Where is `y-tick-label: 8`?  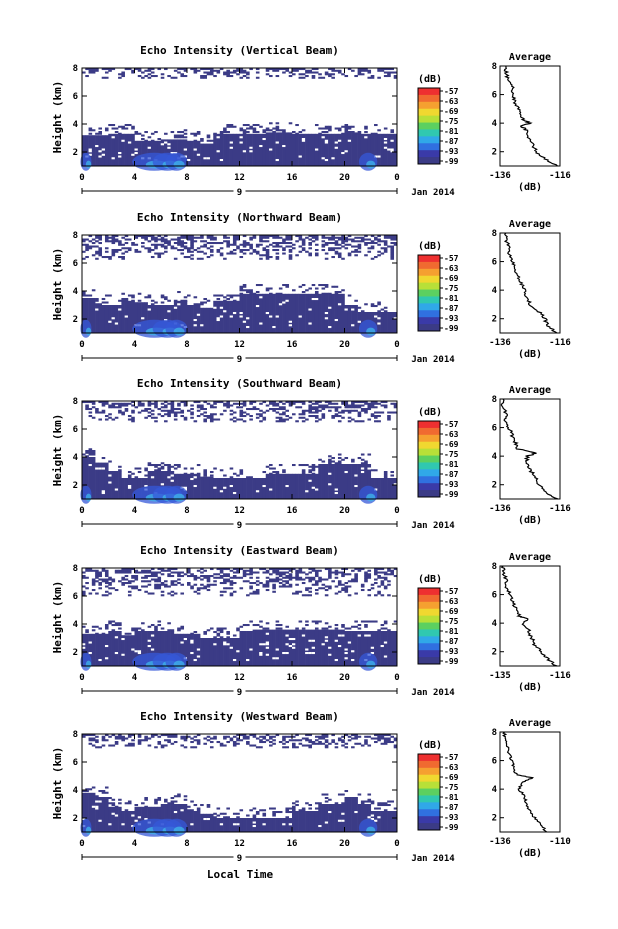
y-tick-label: 8 is located at coordinates (75, 735).